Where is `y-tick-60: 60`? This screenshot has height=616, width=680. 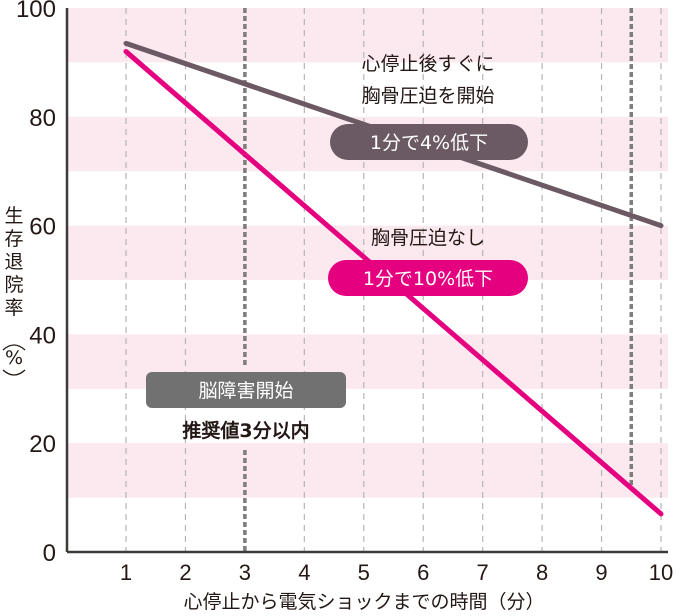
y-tick-60: 60 is located at coordinates (42, 227).